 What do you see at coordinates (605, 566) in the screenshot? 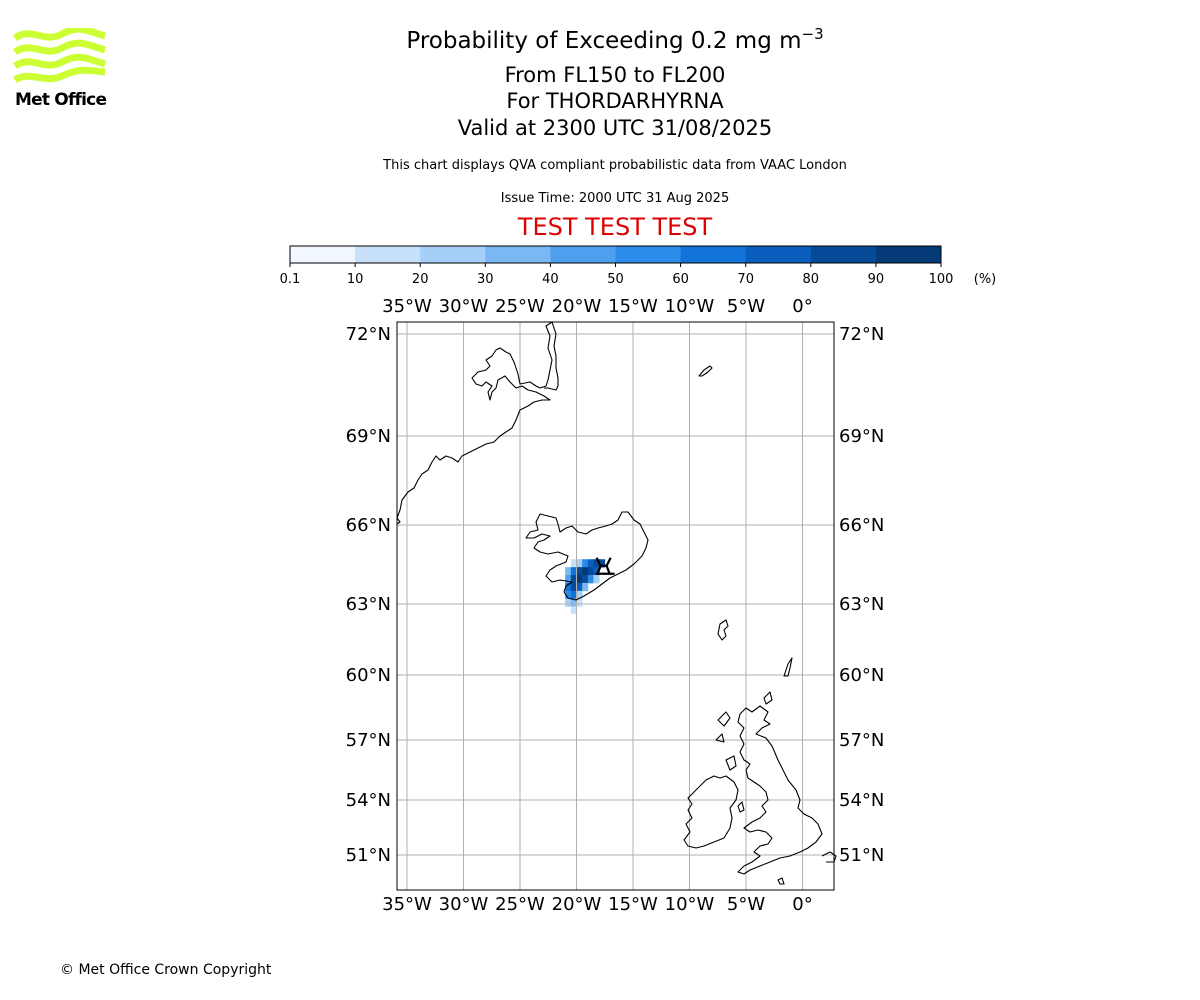
I see `volcano-symbol` at bounding box center [605, 566].